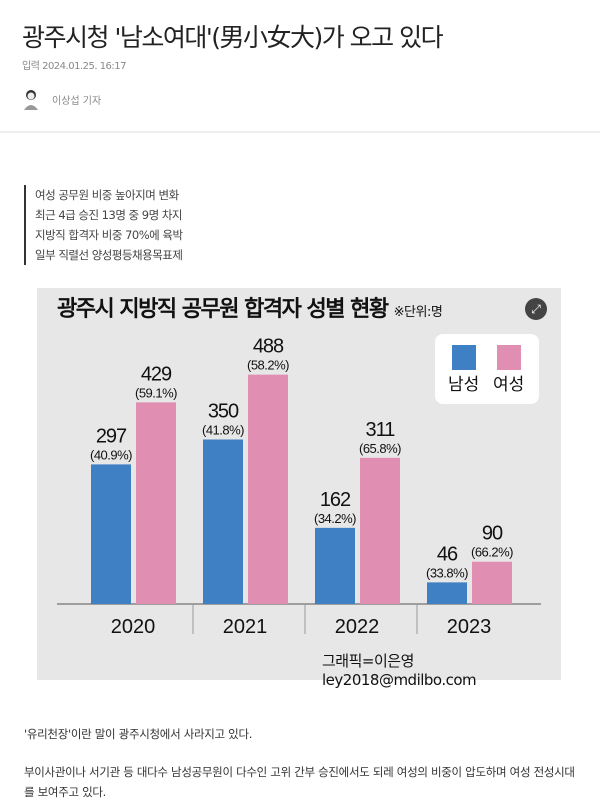 The width and height of the screenshot is (600, 802). Describe the element at coordinates (111, 534) in the screenshot. I see `bar-2020-남성` at that location.